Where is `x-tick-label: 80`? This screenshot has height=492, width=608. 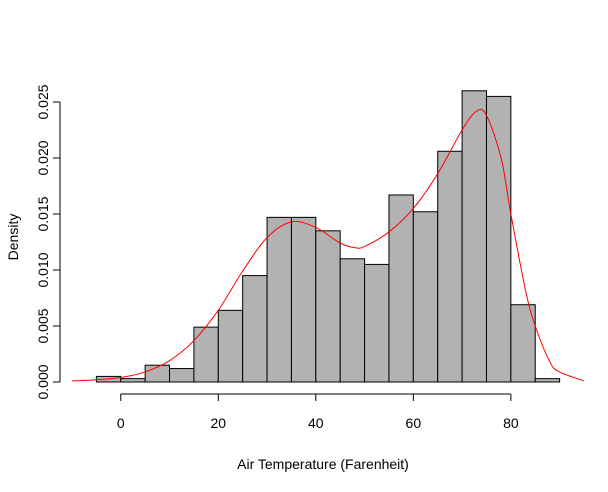
x-tick-label: 80 is located at coordinates (511, 423).